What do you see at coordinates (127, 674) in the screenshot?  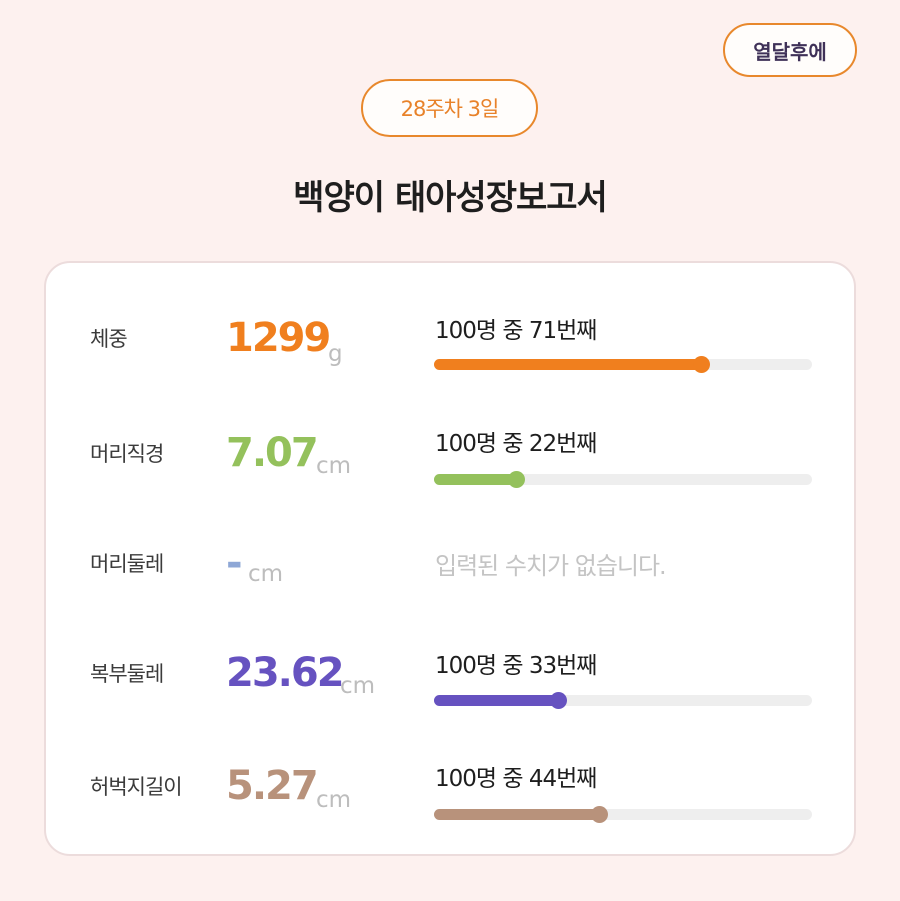 I see `metric-label: 복부둘레` at bounding box center [127, 674].